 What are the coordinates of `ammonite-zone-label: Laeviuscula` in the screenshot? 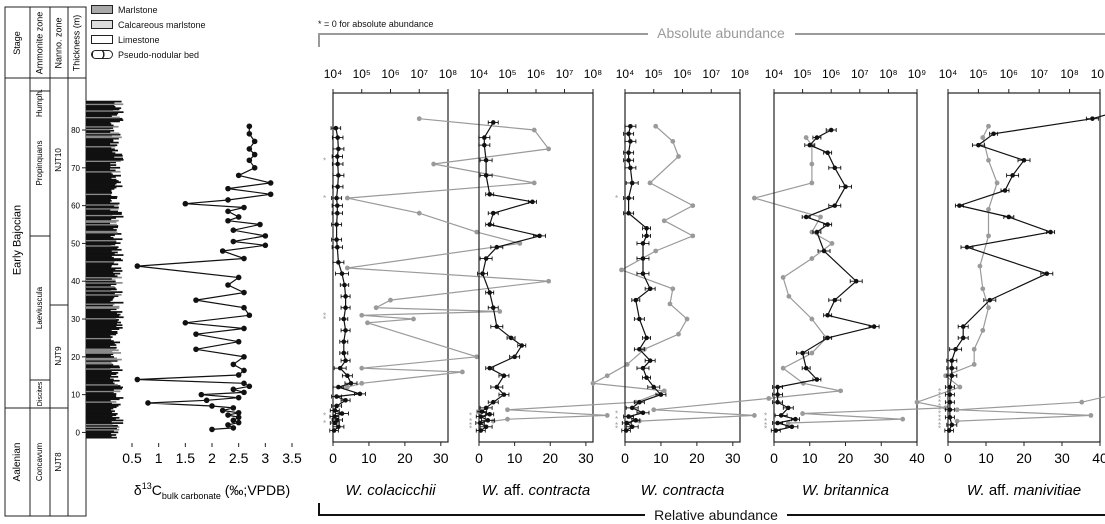 It's located at (39, 307).